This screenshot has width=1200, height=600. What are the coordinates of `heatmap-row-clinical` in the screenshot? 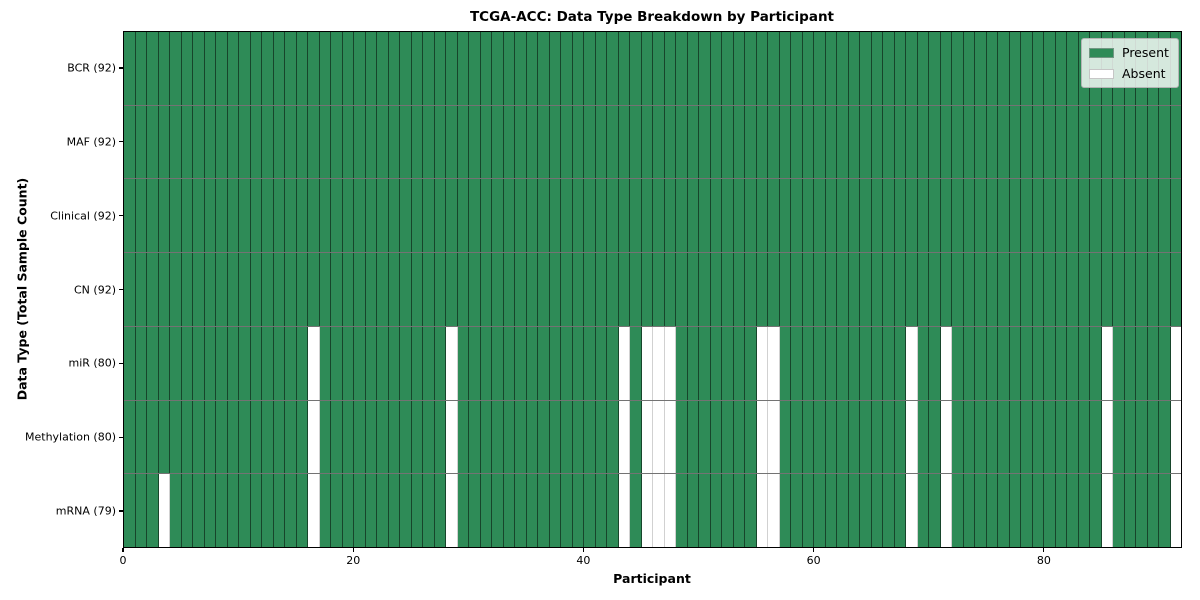 It's located at (652, 216).